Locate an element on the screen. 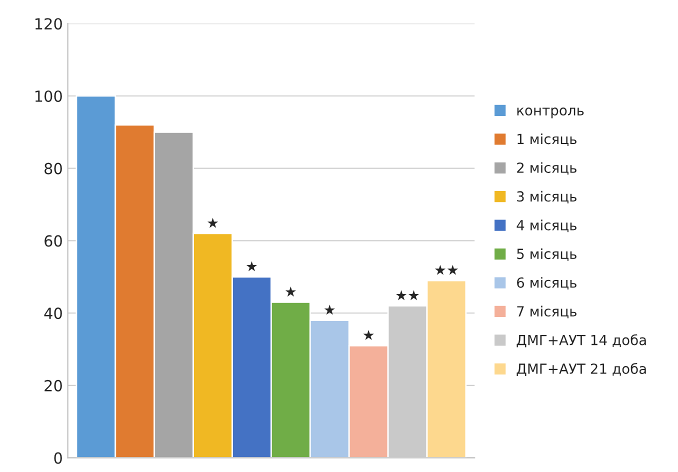  y-tick-label: 100 is located at coordinates (48, 96).